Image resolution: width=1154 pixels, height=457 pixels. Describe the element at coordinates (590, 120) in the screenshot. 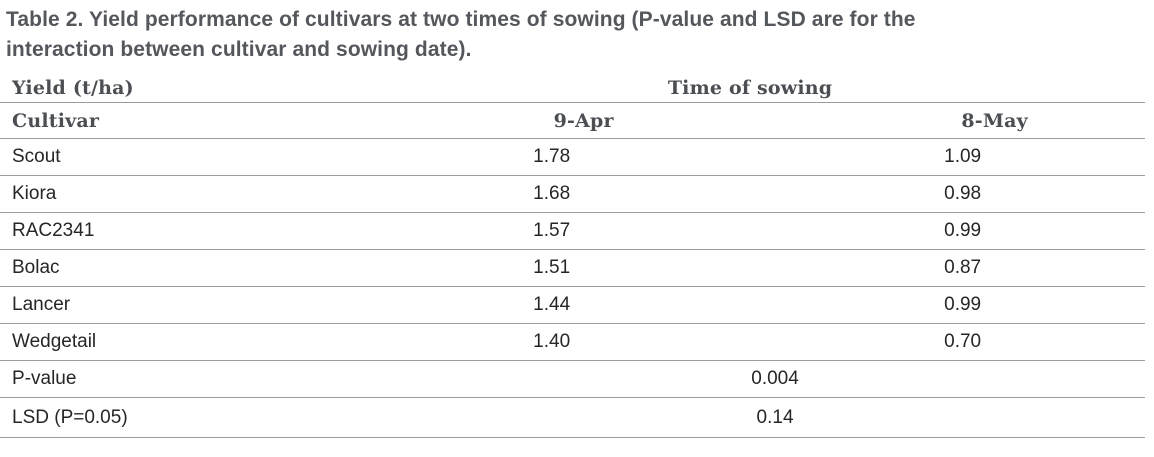

I see `date-column-header-9apr: 9-Apr` at that location.